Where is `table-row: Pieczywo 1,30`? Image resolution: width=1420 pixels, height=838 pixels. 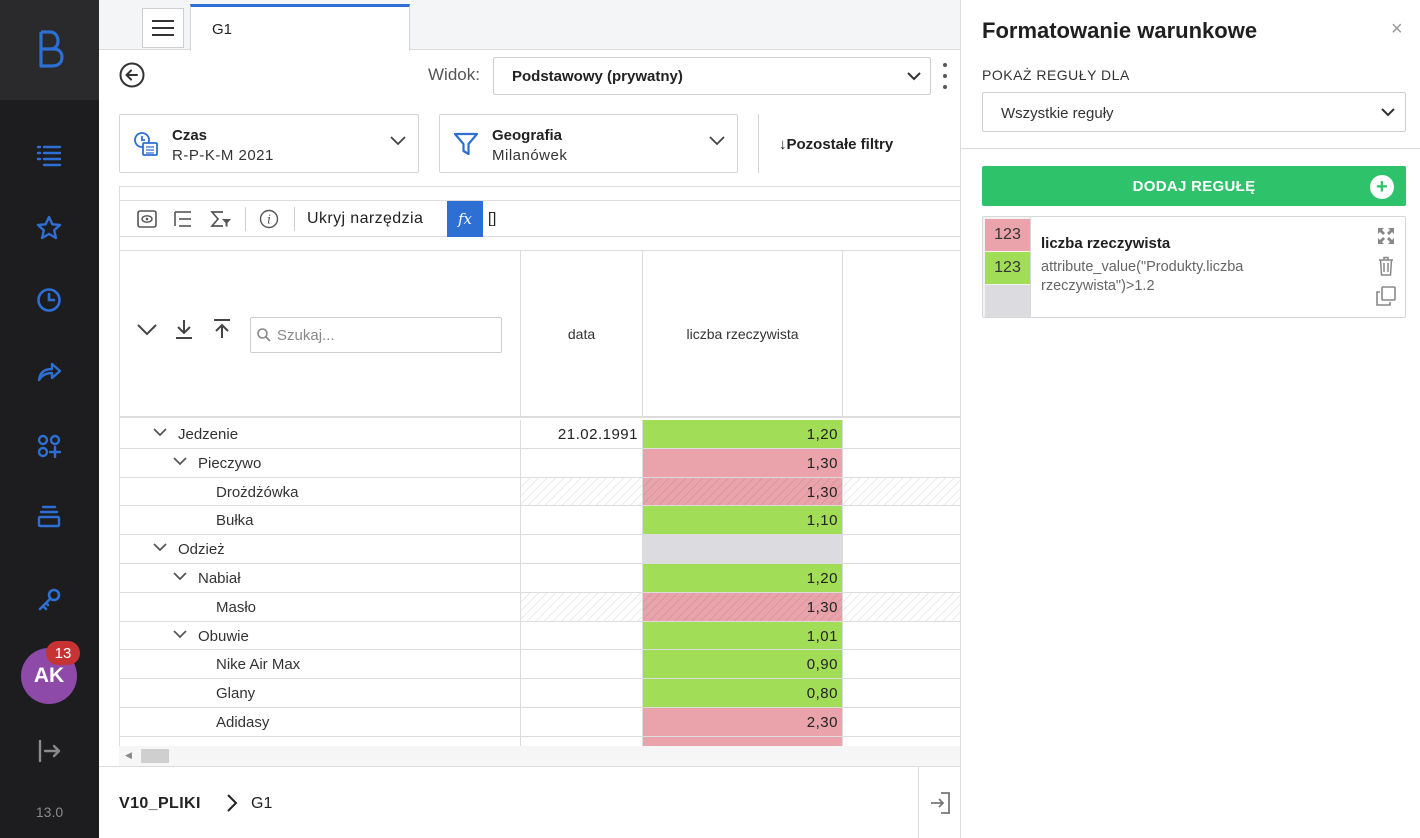 table-row: Pieczywo 1,30 is located at coordinates (540, 463).